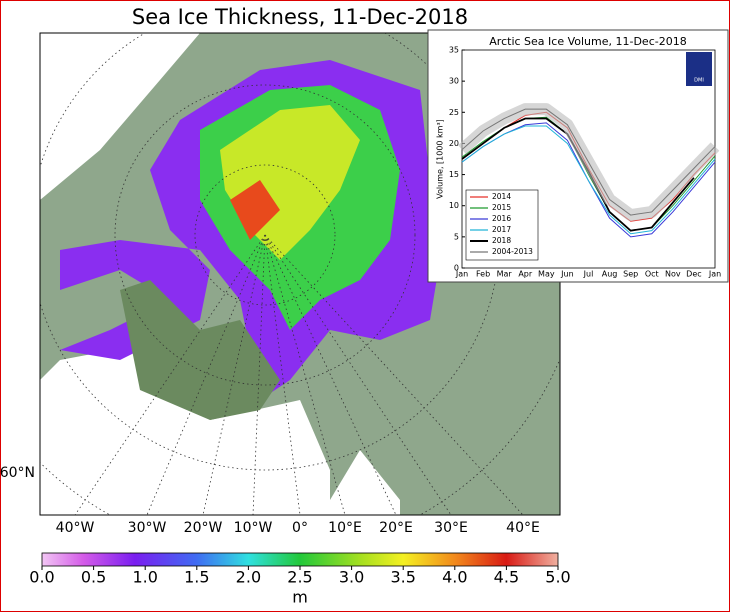  I want to click on ice, so click(255, 210).